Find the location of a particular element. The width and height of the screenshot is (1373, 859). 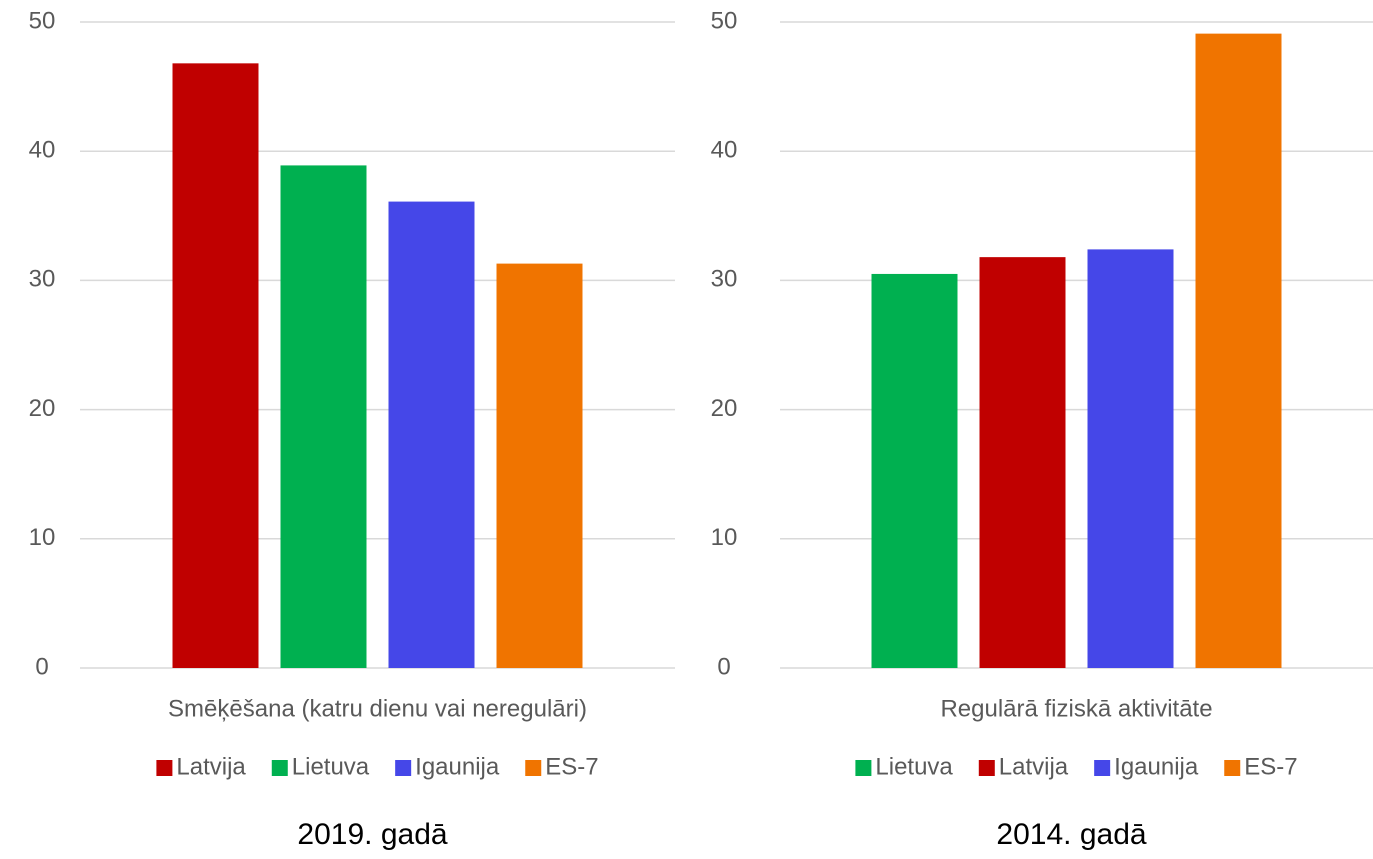

x-tick-label: Smēķēšana (katru dienu vai neregulāri) is located at coordinates (377, 708).